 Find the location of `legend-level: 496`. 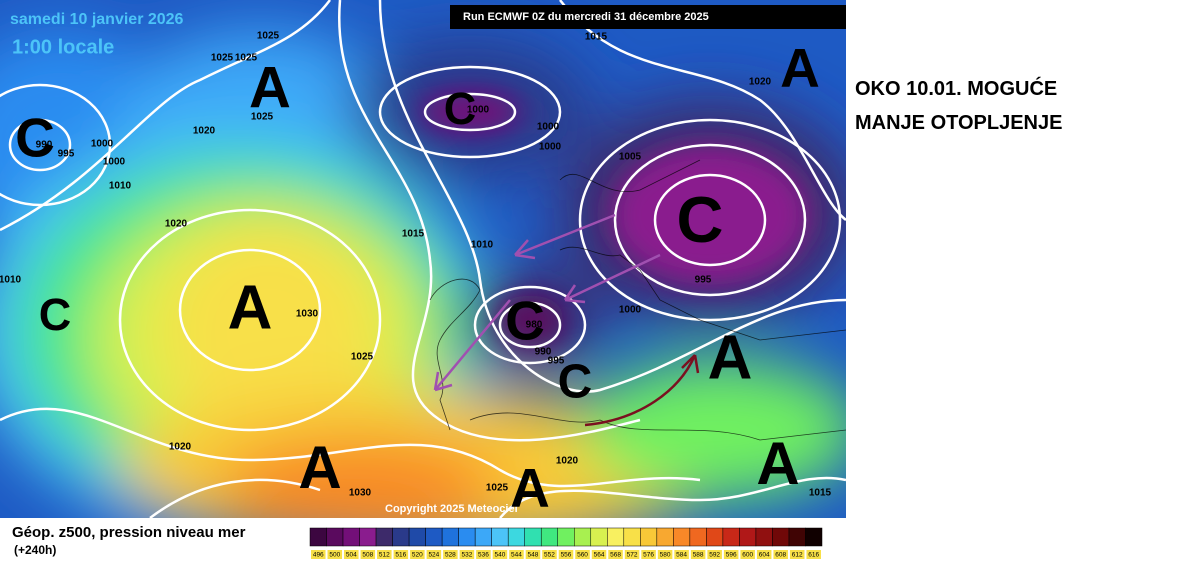

legend-level: 496 is located at coordinates (318, 555).